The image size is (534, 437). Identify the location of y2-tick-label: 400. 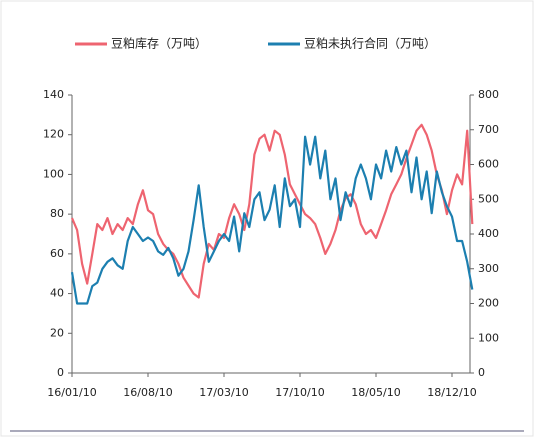
(488, 233).